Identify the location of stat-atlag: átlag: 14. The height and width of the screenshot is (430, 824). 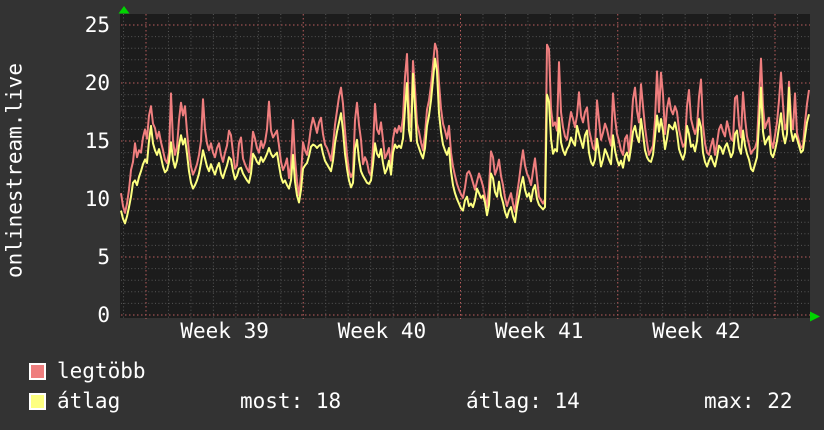
(523, 401).